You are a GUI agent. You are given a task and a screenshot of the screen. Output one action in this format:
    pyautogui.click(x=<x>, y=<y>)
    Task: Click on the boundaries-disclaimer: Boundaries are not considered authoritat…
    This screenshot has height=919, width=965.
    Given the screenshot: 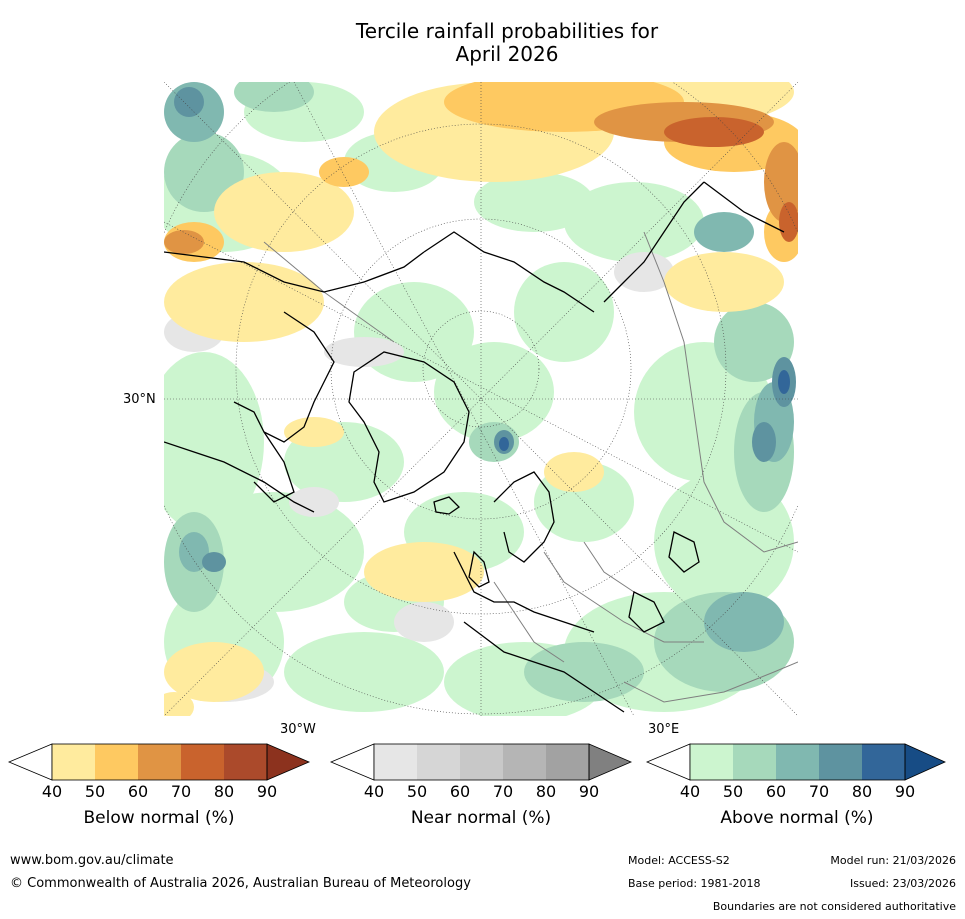 What is the action you would take?
    pyautogui.click(x=834, y=906)
    